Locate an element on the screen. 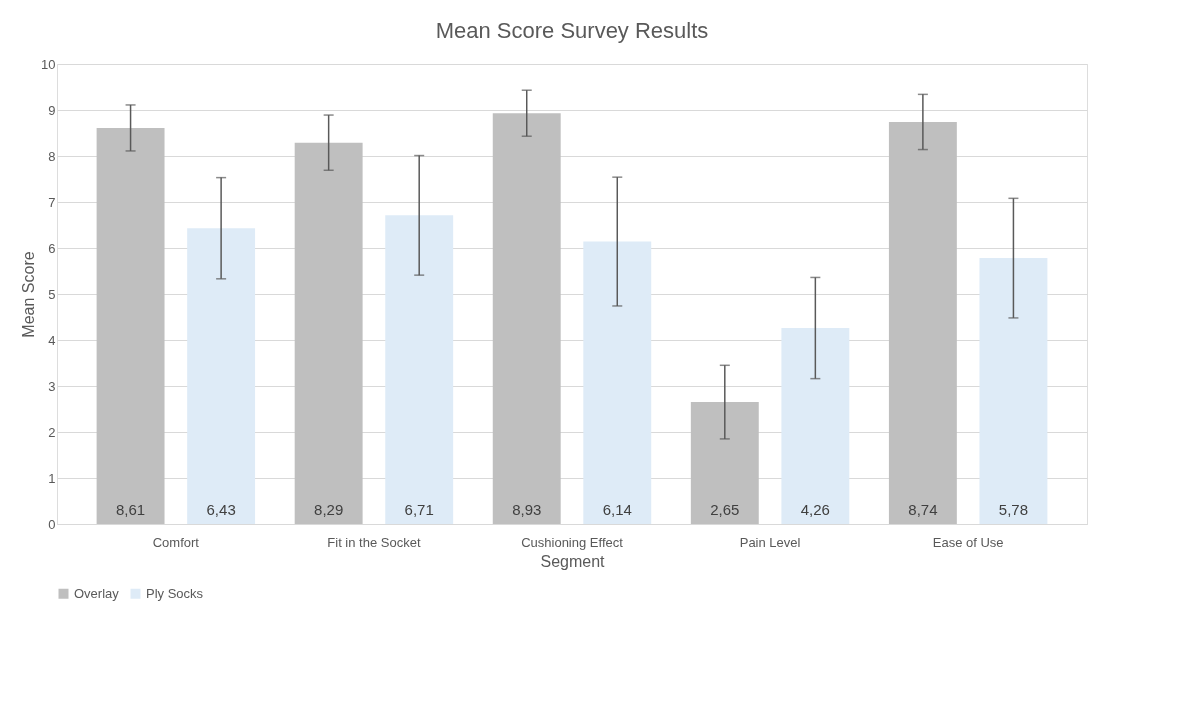 Image resolution: width=1196 pixels, height=727 pixels. y-tick-label: 6 is located at coordinates (52, 248).